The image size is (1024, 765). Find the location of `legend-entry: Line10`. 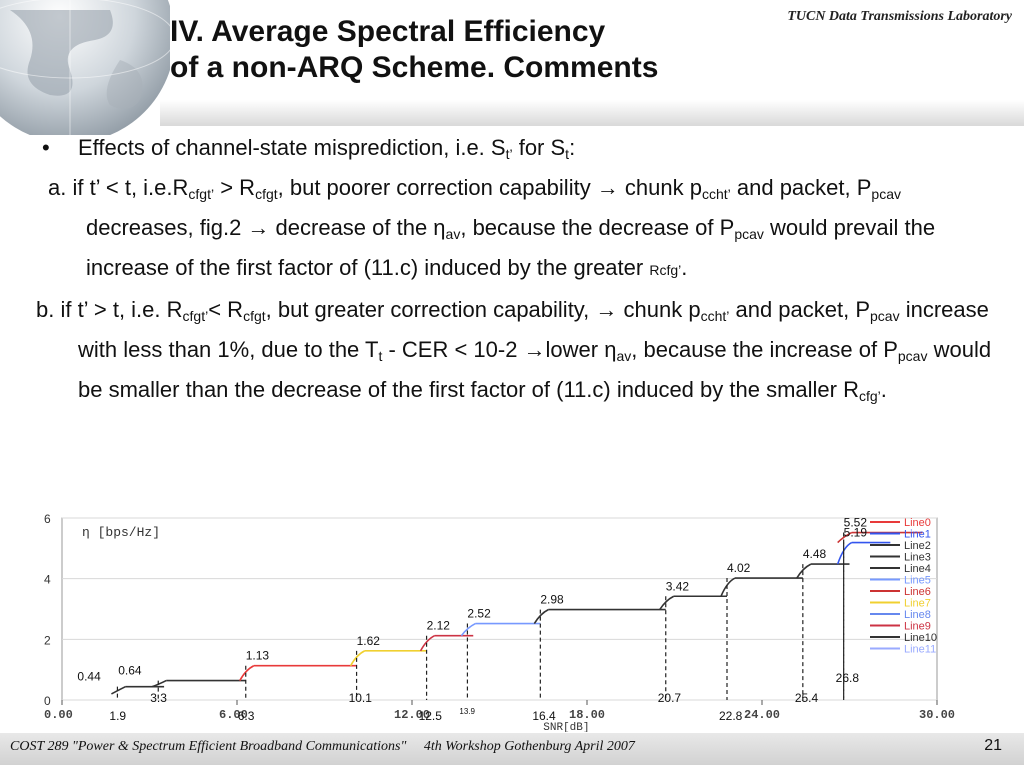

legend-entry: Line10 is located at coordinates (920, 638).